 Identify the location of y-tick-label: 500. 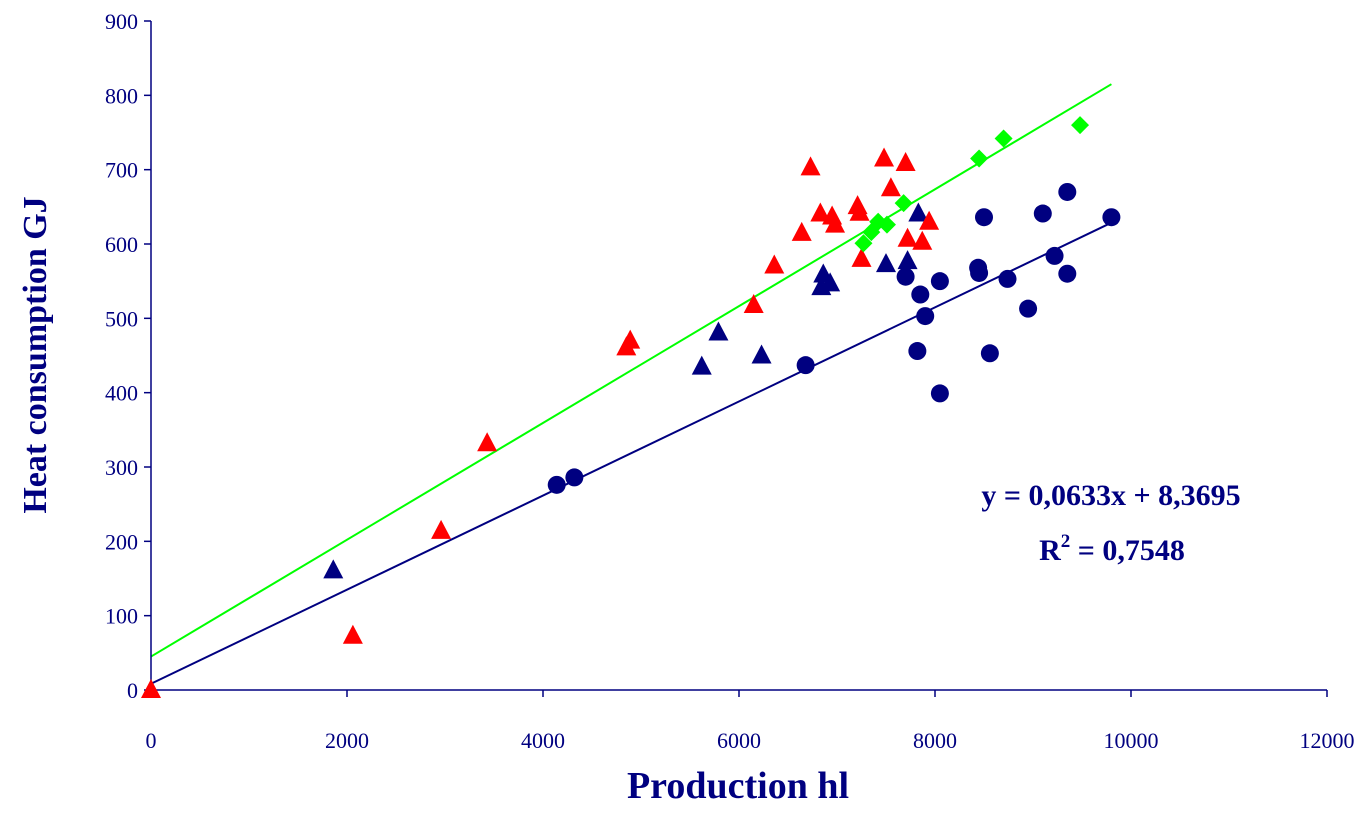
(121, 318).